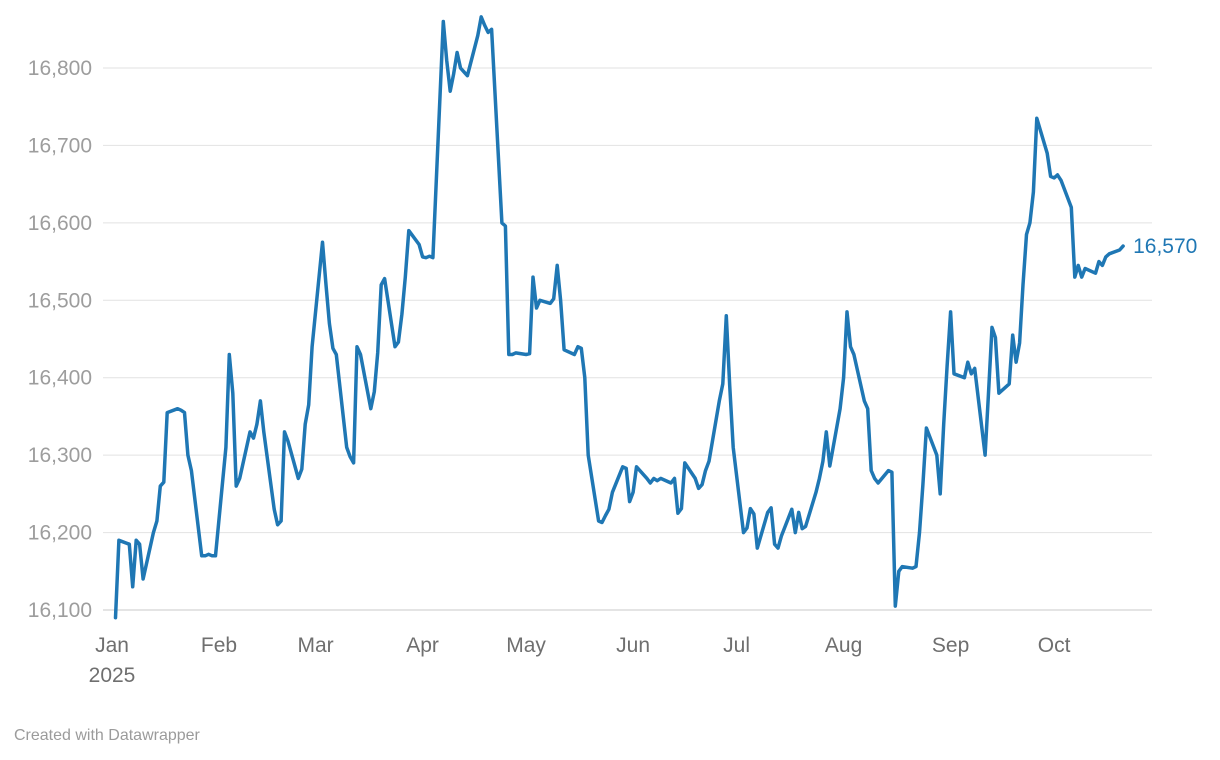 This screenshot has height=760, width=1220. What do you see at coordinates (526, 645) in the screenshot?
I see `x-axis-label: May` at bounding box center [526, 645].